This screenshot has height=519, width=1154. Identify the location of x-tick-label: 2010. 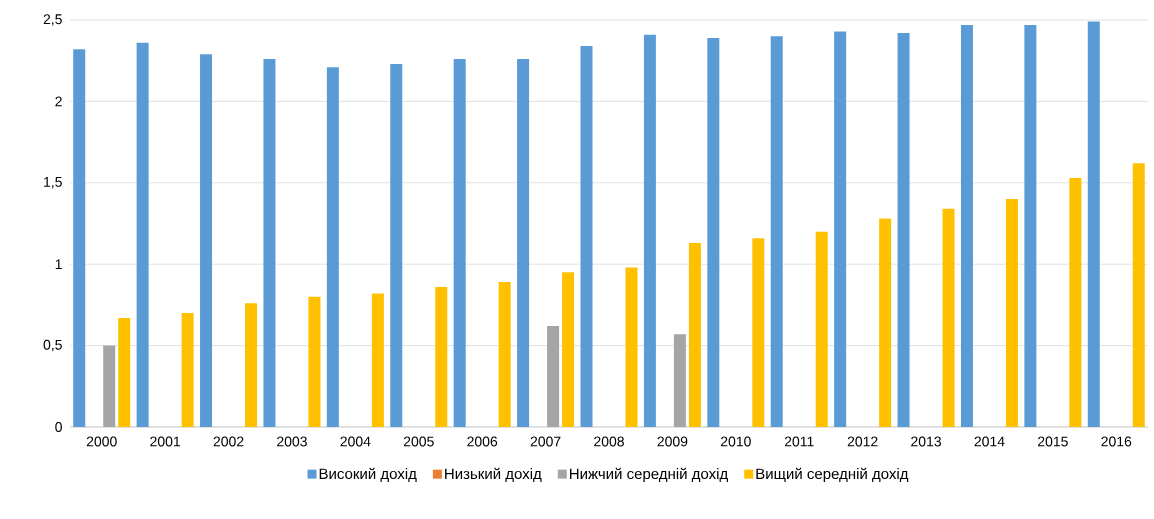
(735, 441).